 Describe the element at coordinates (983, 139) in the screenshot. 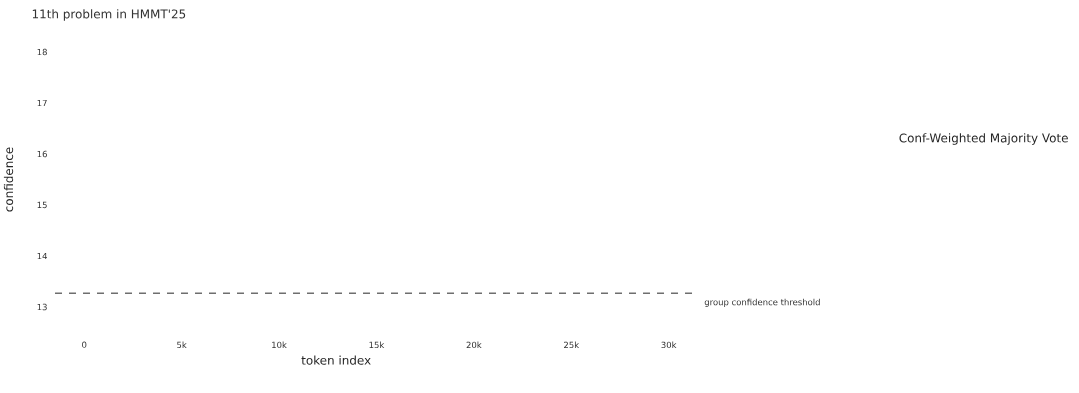

I see `text: Conf-Weighted Majority Vote` at that location.